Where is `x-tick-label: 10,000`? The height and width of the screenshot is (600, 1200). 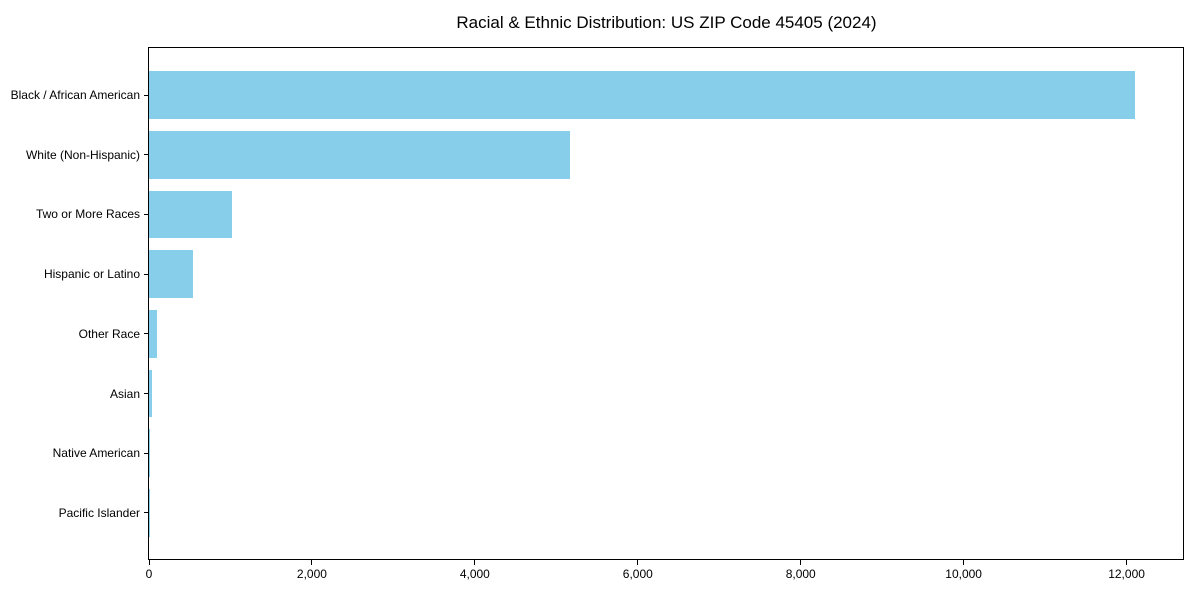
x-tick-label: 10,000 is located at coordinates (963, 574).